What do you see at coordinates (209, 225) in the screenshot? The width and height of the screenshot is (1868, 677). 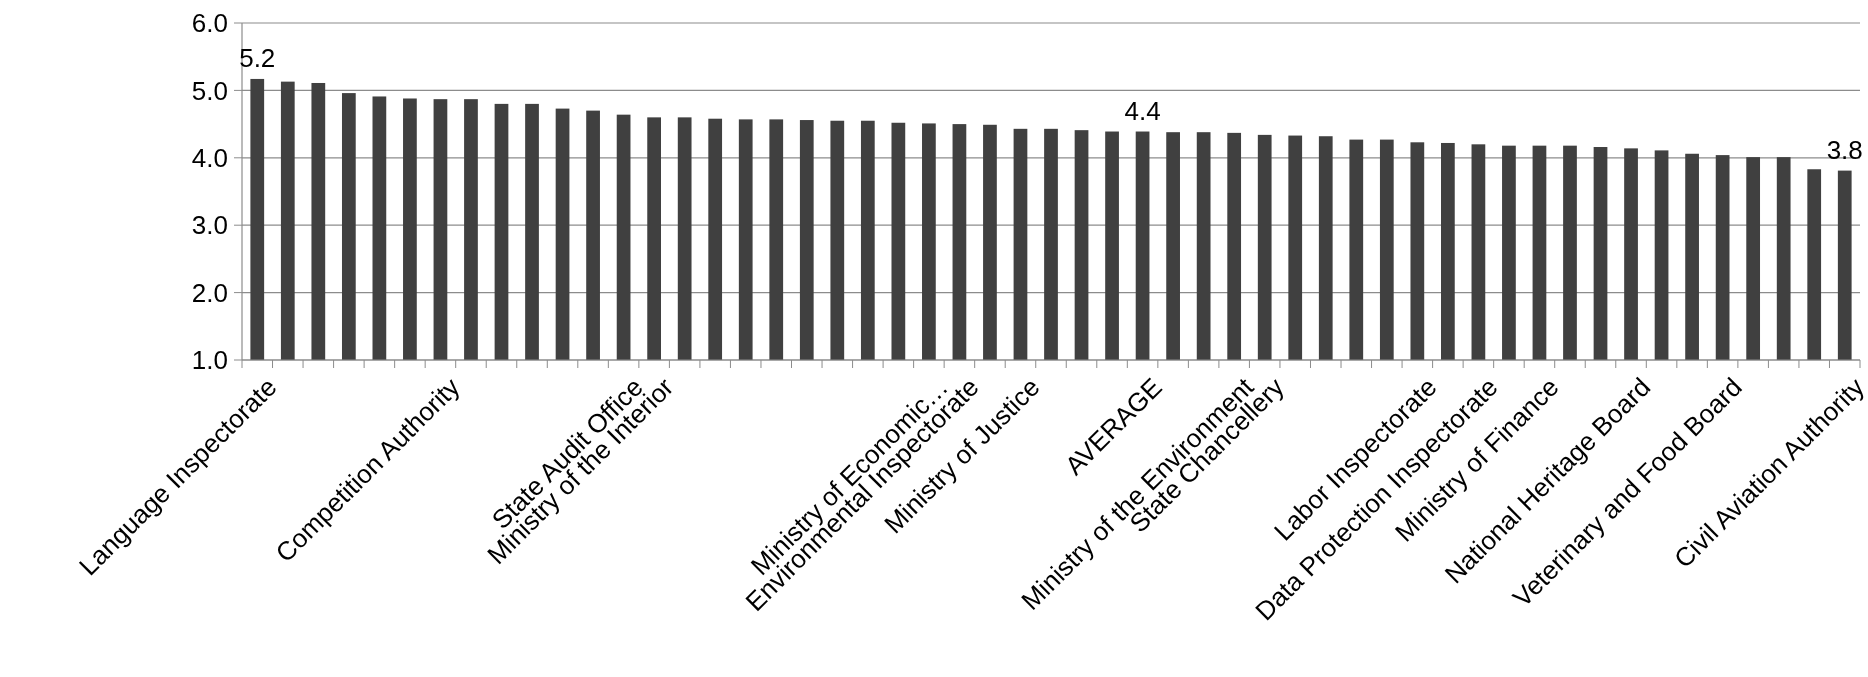 I see `y-tick-label: 3.0` at bounding box center [209, 225].